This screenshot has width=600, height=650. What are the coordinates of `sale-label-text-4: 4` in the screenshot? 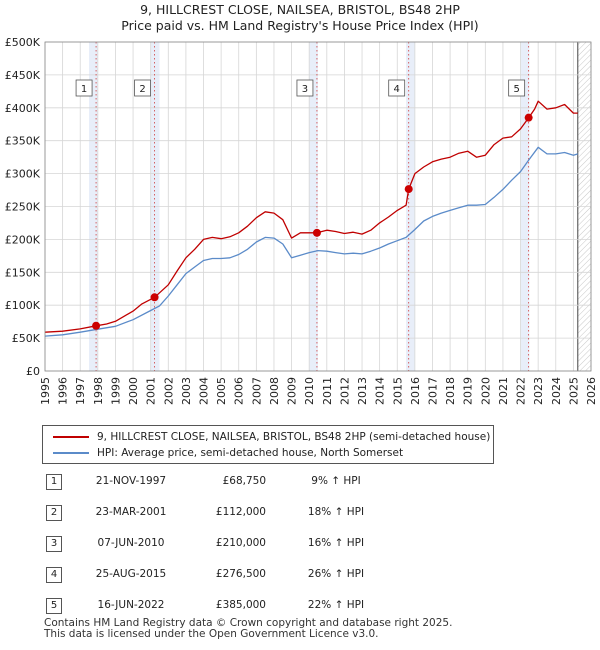 It's located at (397, 89).